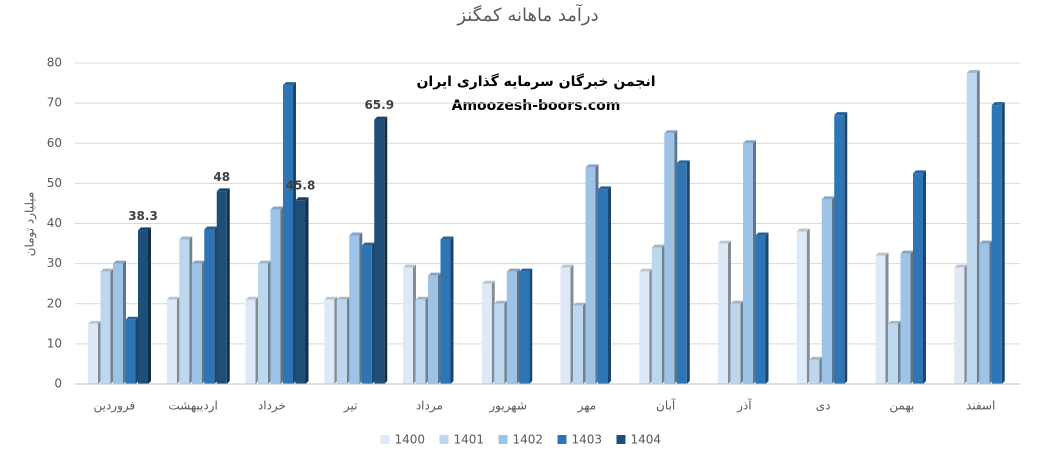 The width and height of the screenshot is (1057, 453). What do you see at coordinates (54, 63) in the screenshot?
I see `y-tick-label: 80` at bounding box center [54, 63].